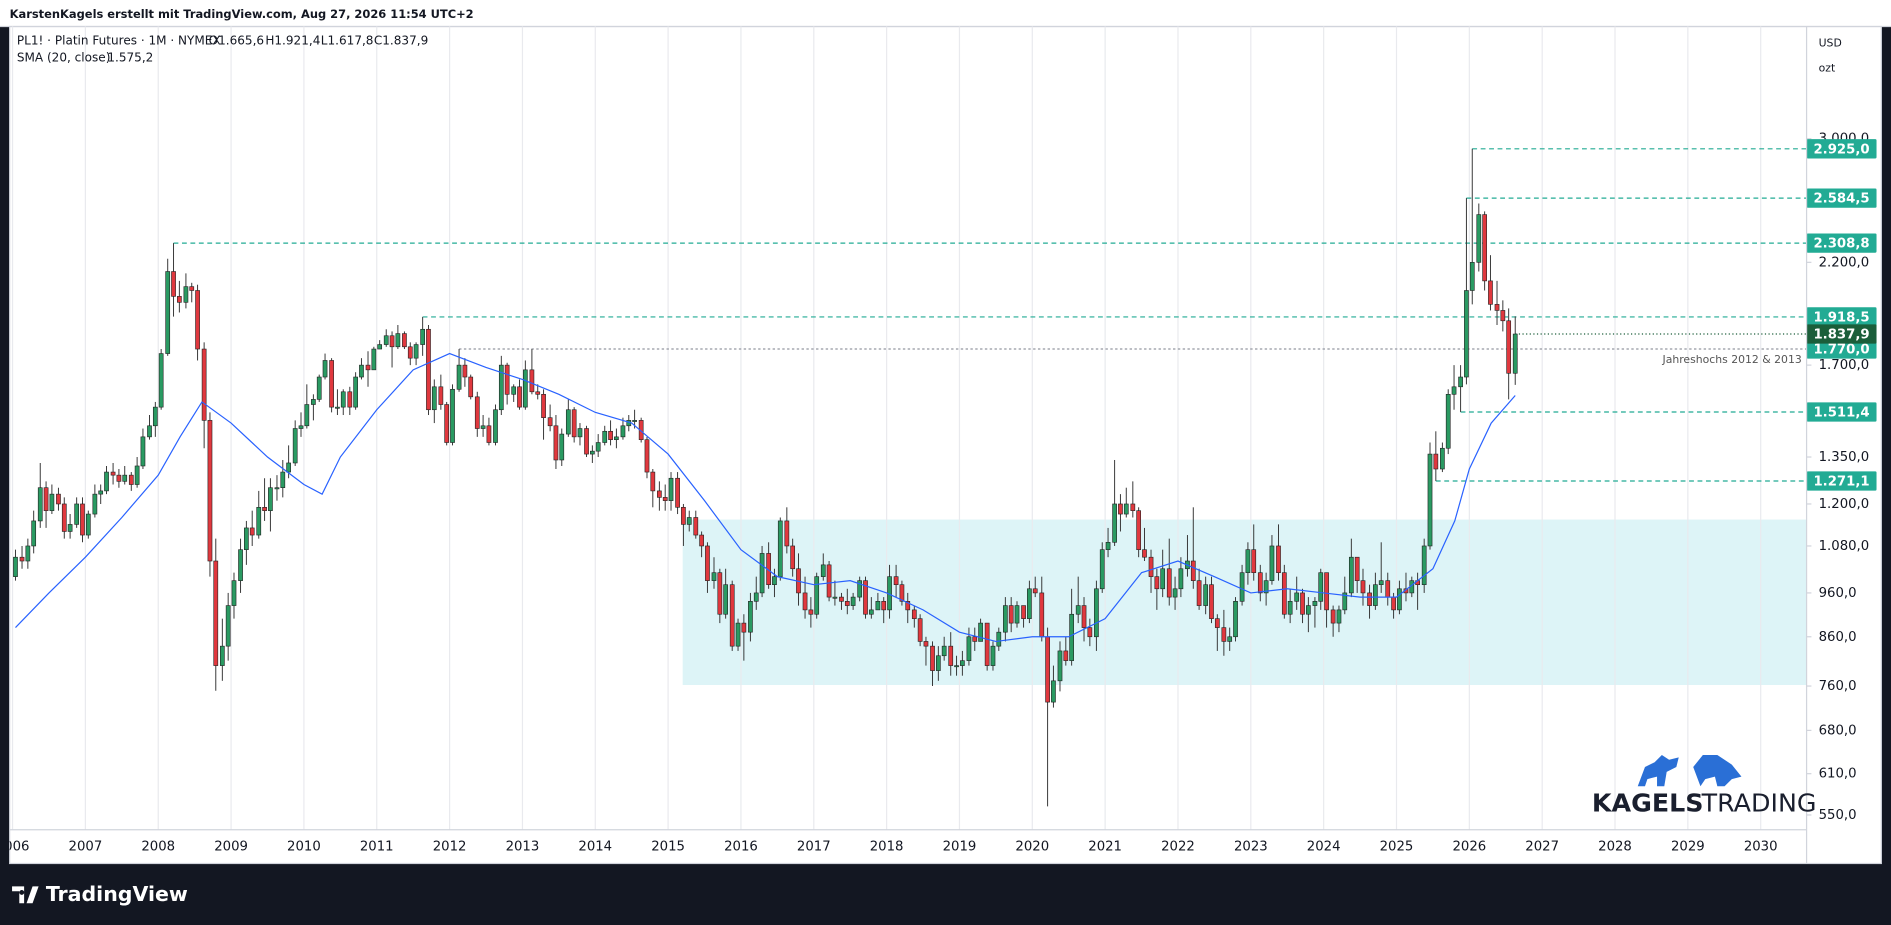 This screenshot has width=1891, height=925. I want to click on level-label: 1.271,1, so click(1841, 482).